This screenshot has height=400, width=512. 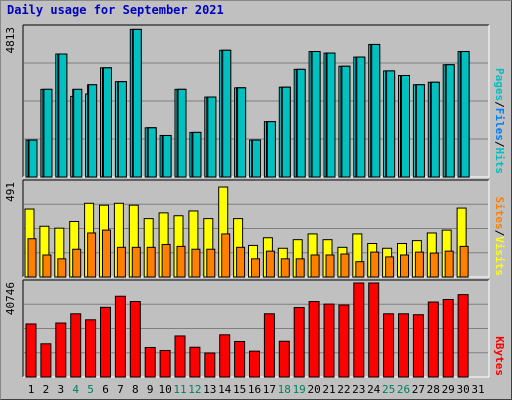 I want to click on x-tick-label-day-4: 4, so click(x=75, y=389).